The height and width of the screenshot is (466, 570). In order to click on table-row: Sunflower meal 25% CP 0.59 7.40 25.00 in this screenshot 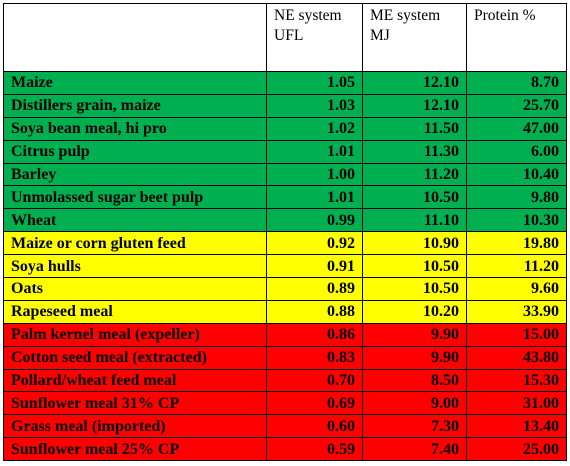, I will do `click(285, 449)`.